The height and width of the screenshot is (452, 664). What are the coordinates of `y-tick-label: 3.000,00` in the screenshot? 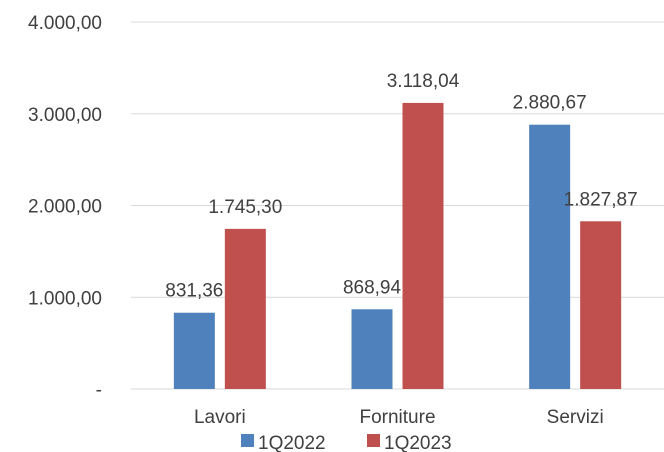 It's located at (65, 115).